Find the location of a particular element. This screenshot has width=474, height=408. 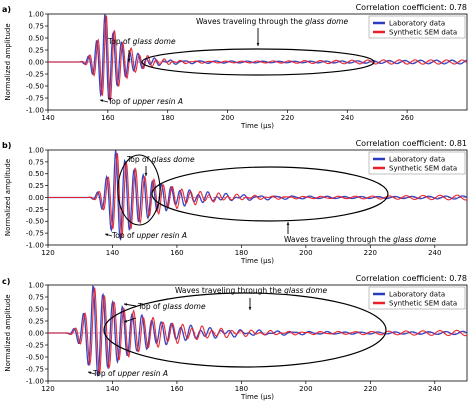

x-tick-label: 260 is located at coordinates (406, 118).